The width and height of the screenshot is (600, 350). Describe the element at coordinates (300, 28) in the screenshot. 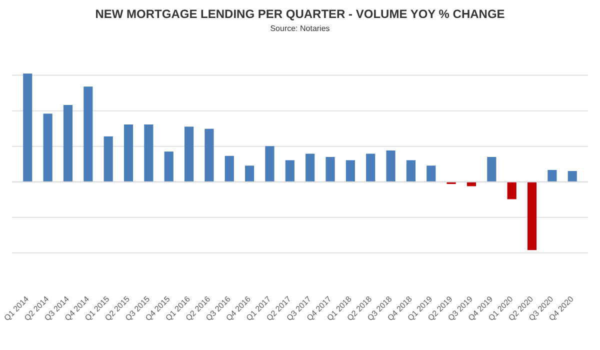

I see `source-note: Source: Notaries` at that location.